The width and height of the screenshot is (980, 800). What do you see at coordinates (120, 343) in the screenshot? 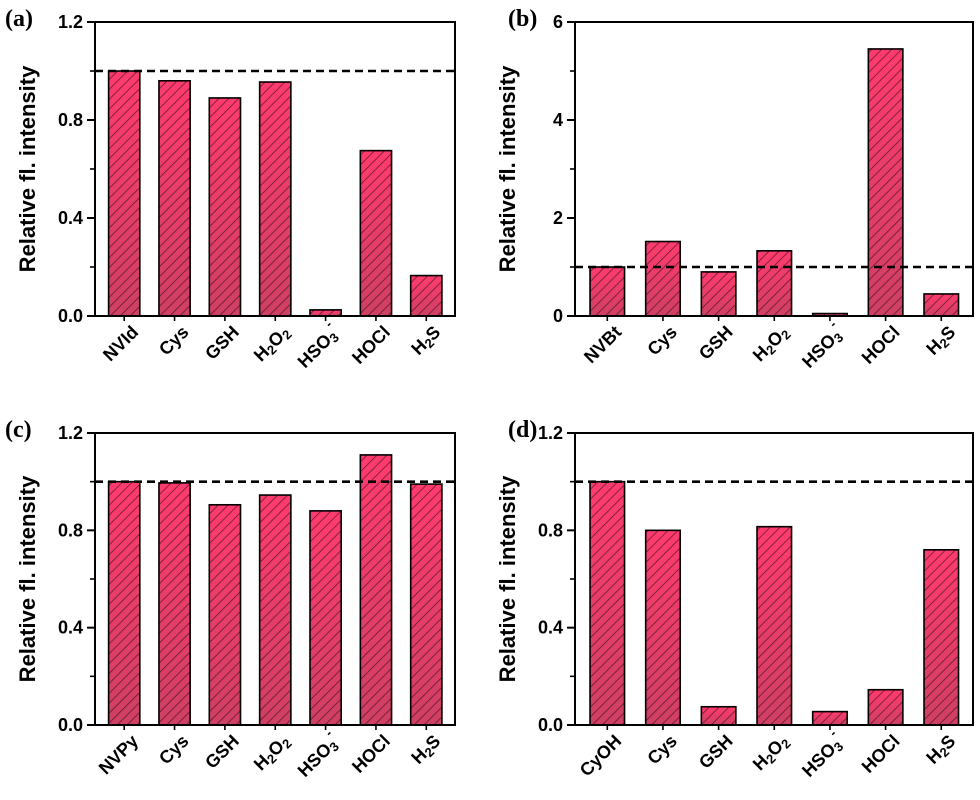
I see `x-tick-label: NVId` at bounding box center [120, 343].